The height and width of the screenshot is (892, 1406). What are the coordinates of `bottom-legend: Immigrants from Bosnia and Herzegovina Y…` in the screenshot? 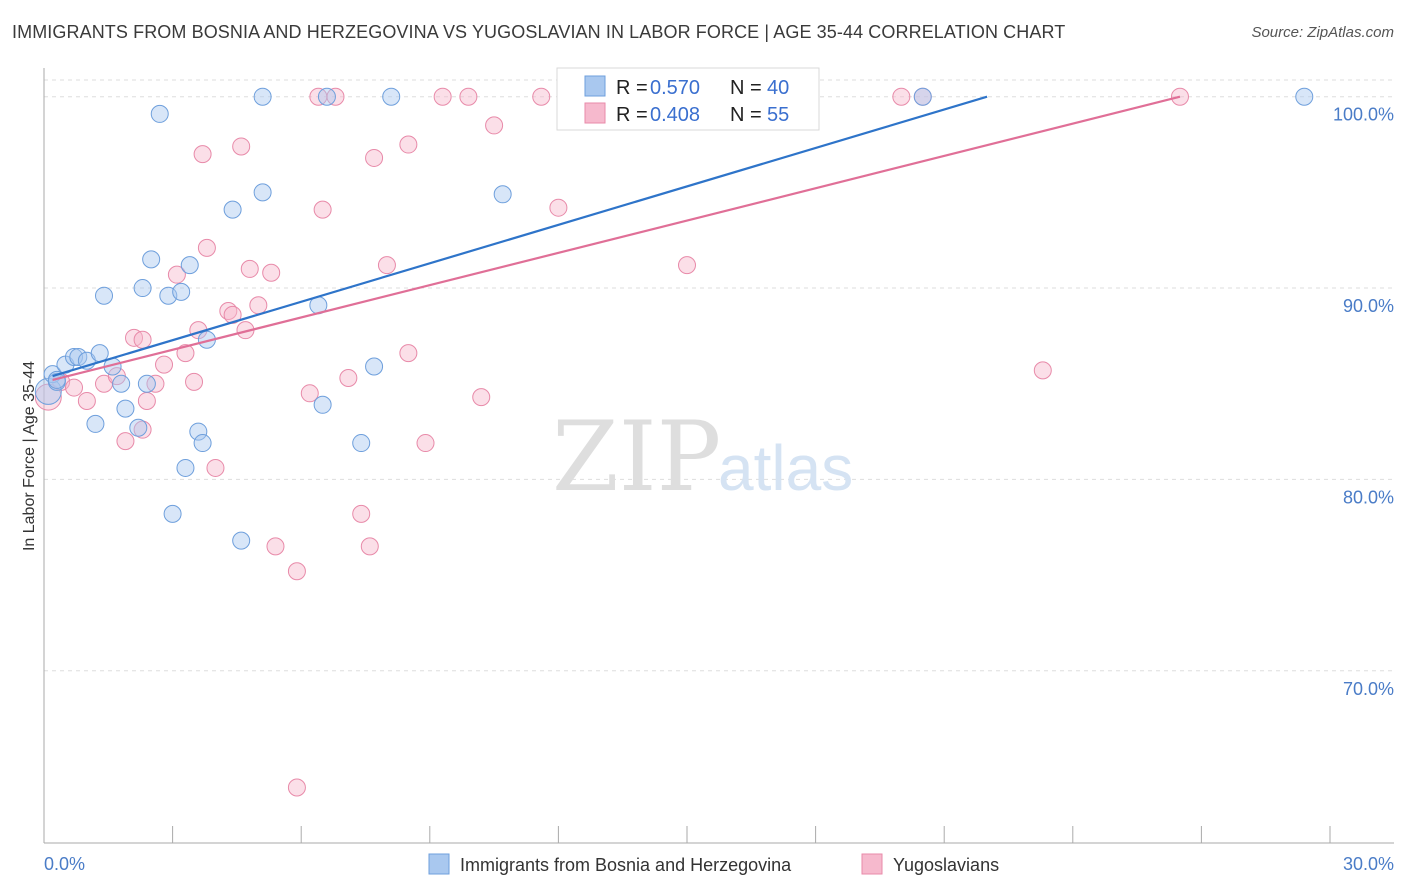 It's located at (713, 864).